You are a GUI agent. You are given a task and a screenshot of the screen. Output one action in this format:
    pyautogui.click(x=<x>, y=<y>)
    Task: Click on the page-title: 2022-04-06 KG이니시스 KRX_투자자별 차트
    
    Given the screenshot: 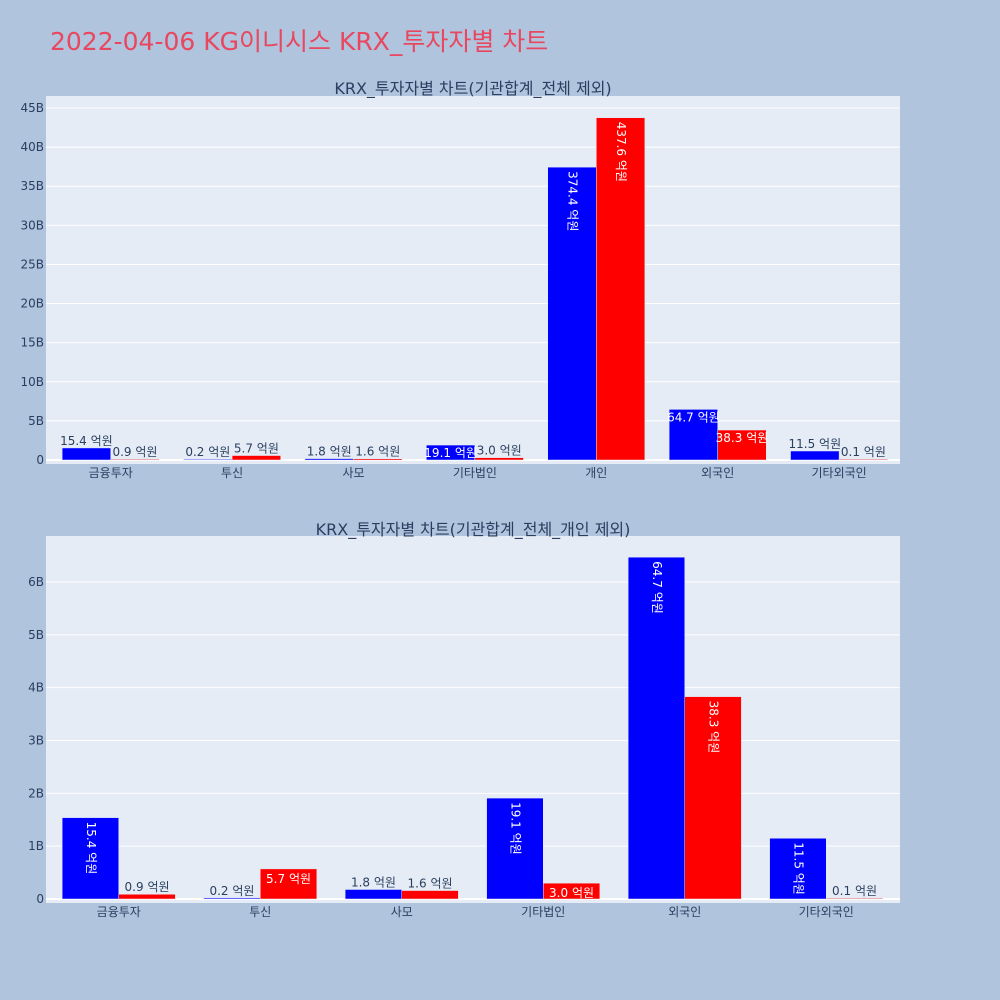 What is the action you would take?
    pyautogui.click(x=299, y=41)
    